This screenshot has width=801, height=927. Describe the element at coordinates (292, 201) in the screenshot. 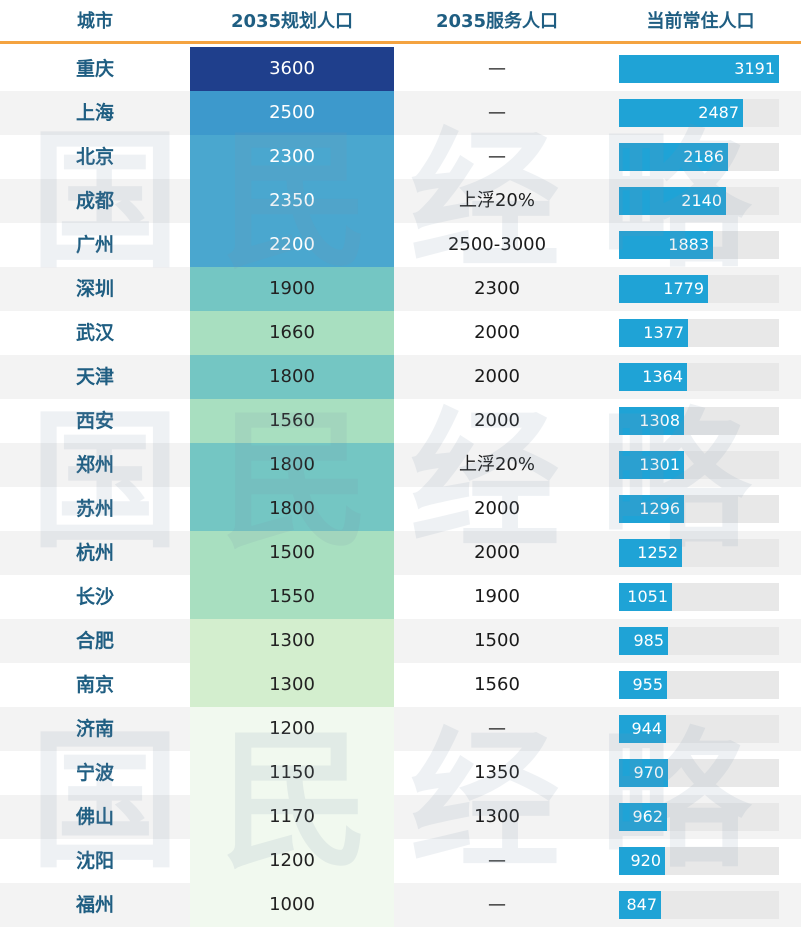

I see `planned-cell: 2350` at that location.